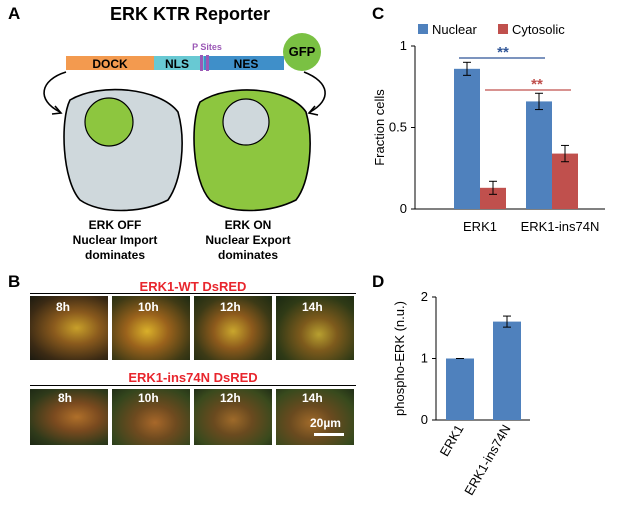 This screenshot has height=512, width=617. Describe the element at coordinates (329, 434) in the screenshot. I see `scale-bar` at that location.